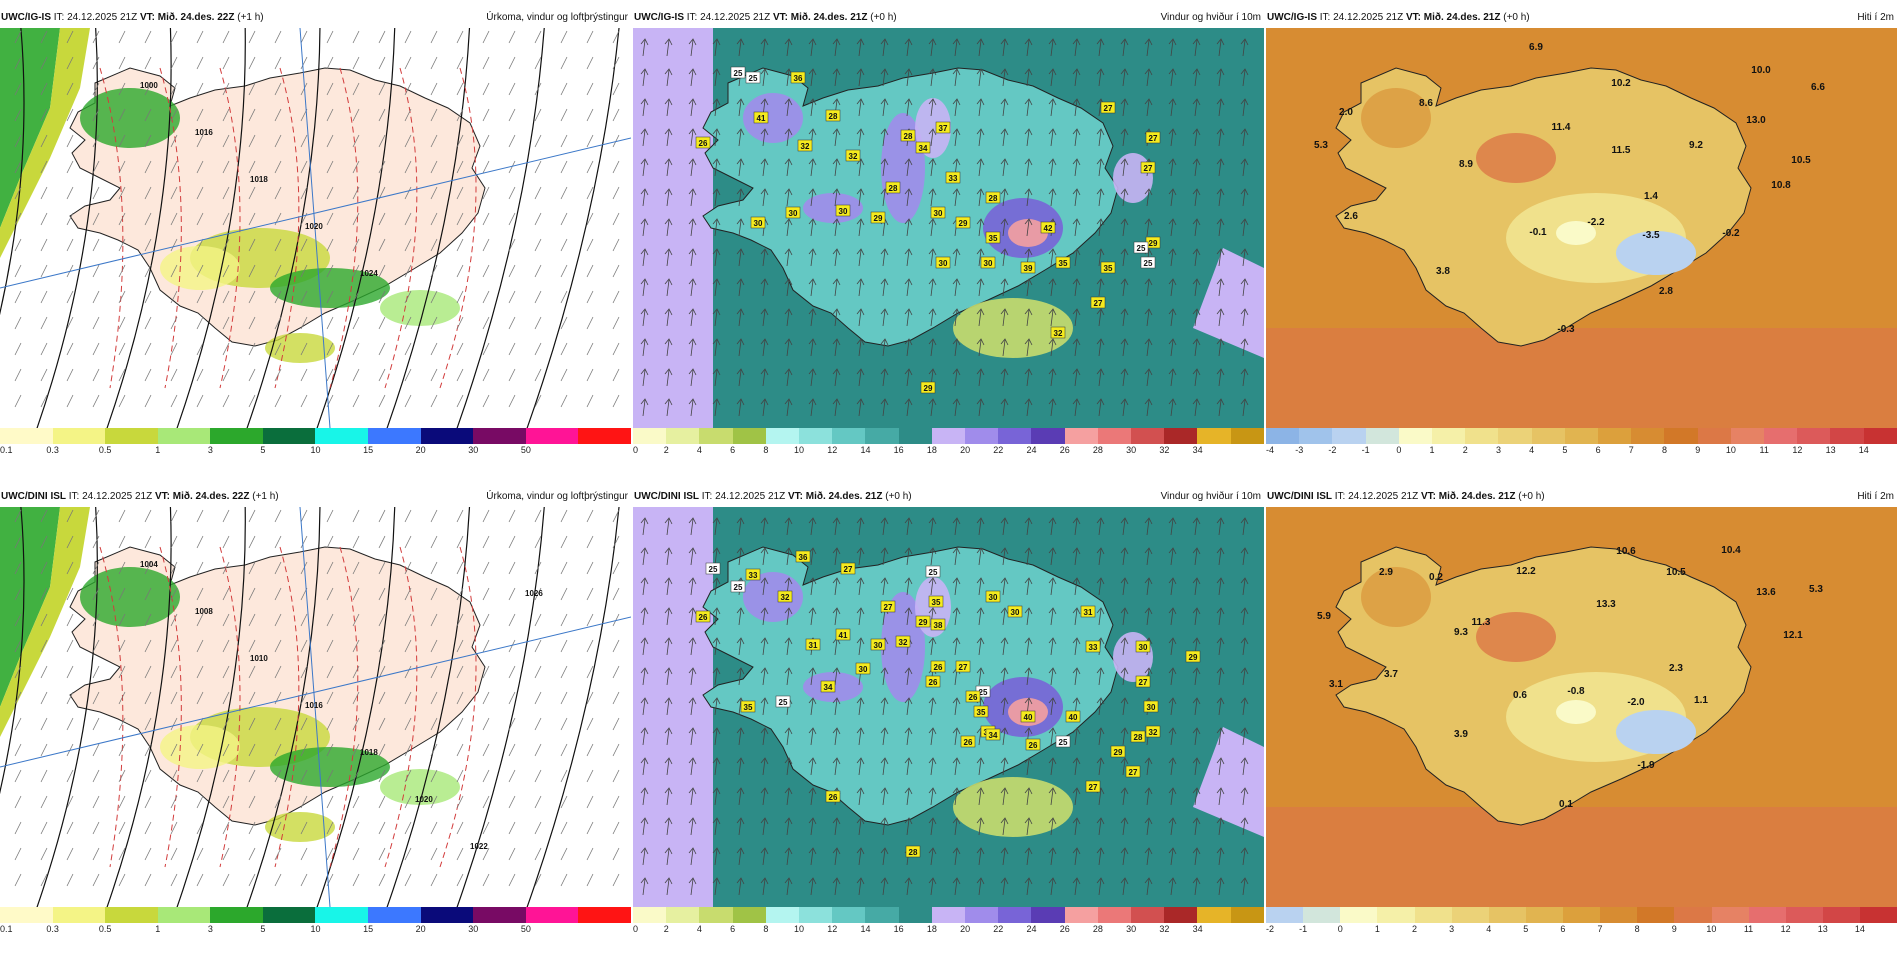  What do you see at coordinates (315, 450) in the screenshot?
I see `colorbar-tick: 10` at bounding box center [315, 450].